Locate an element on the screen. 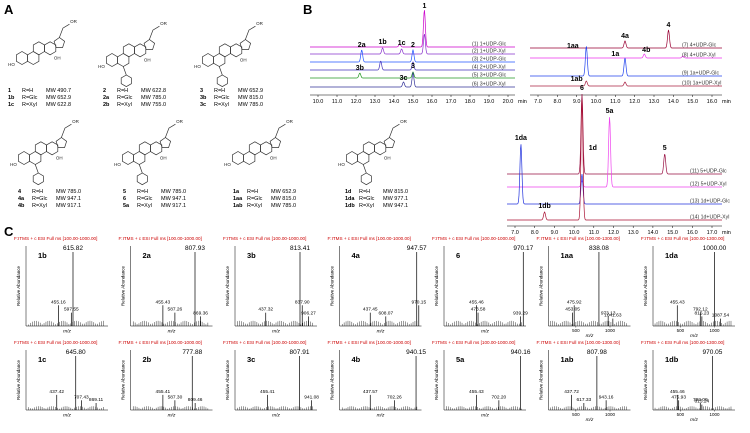 Image resolution: width=750 pixels, height=433 pixels. peak-label: 970.05 is located at coordinates (713, 352).